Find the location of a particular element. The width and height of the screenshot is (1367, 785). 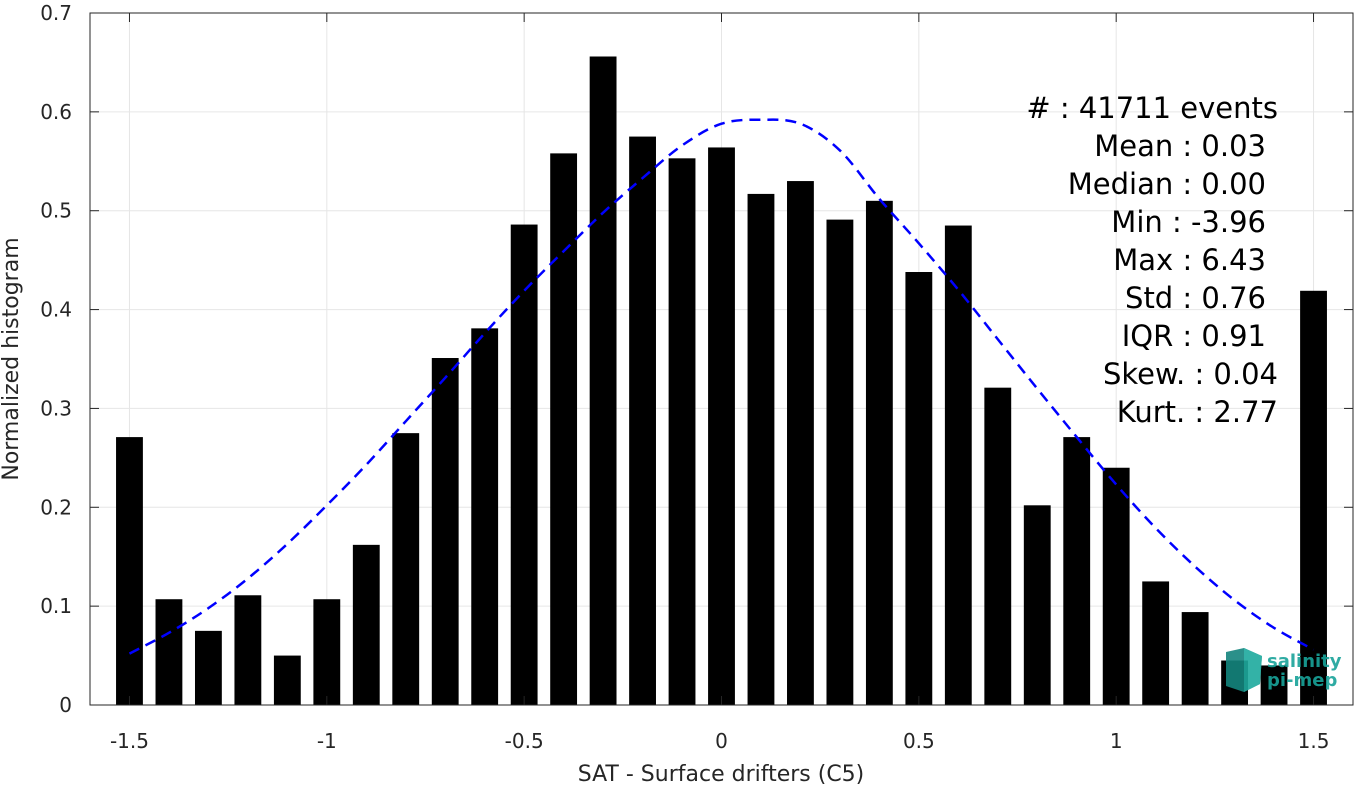

stat-iqr: IQR : 0.91 is located at coordinates (1194, 336).